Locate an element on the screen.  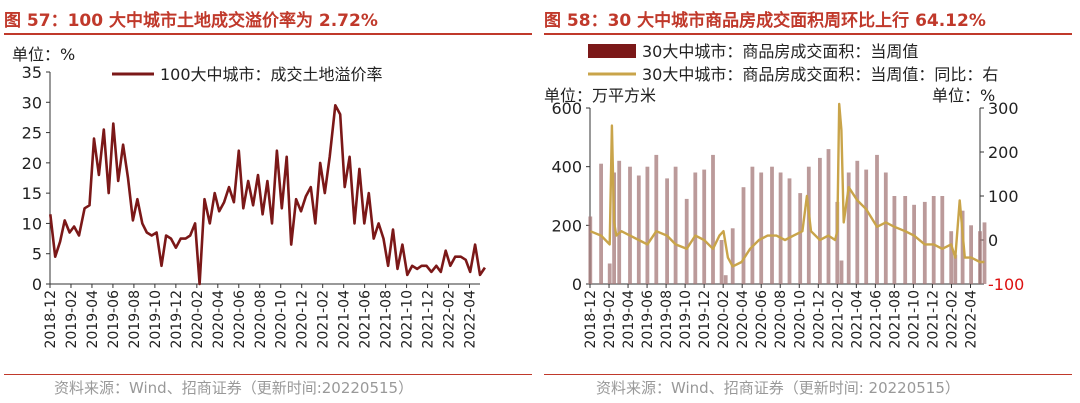
left-figure-title: 图 57：100 大中城市土地成交溢价率为 2.72% is located at coordinates (191, 21).